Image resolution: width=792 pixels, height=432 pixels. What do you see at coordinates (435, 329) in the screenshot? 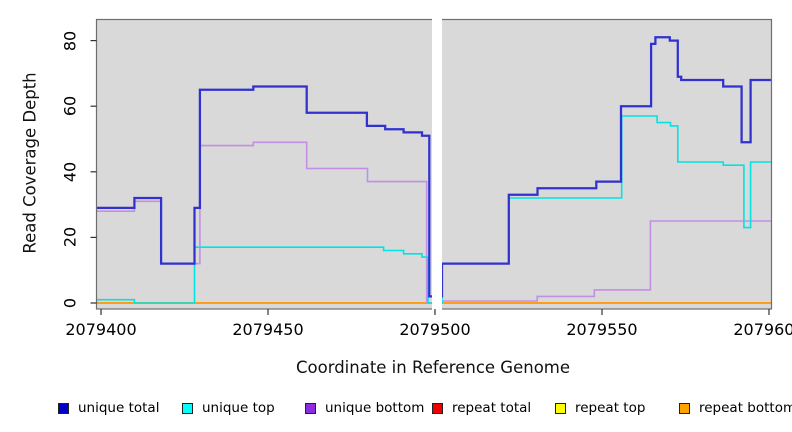
I see `x-tick-label: 2079500` at bounding box center [435, 329].